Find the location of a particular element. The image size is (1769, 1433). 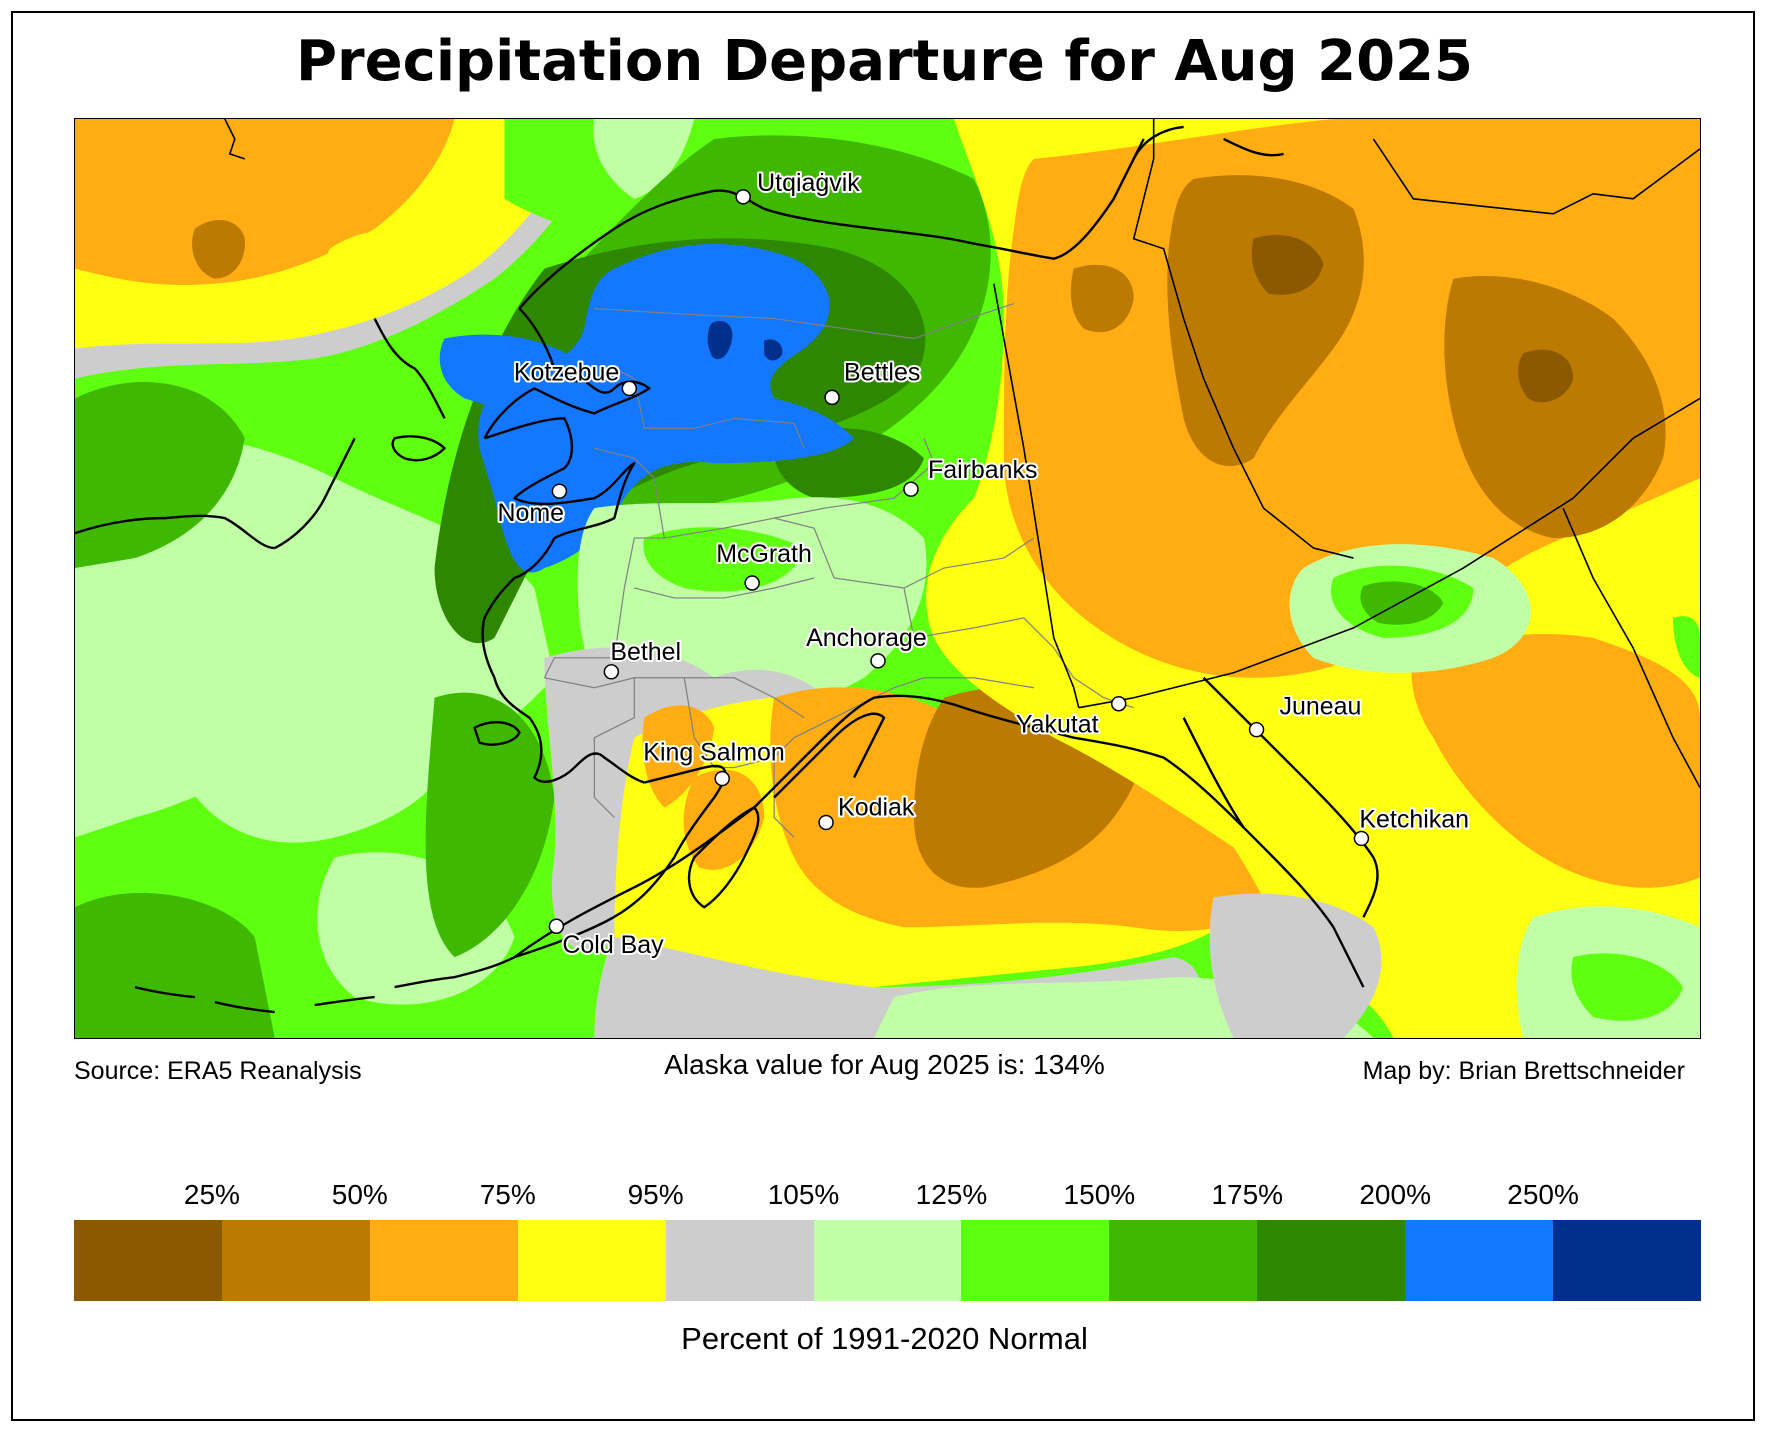

cook-inlet is located at coordinates (829, 755).